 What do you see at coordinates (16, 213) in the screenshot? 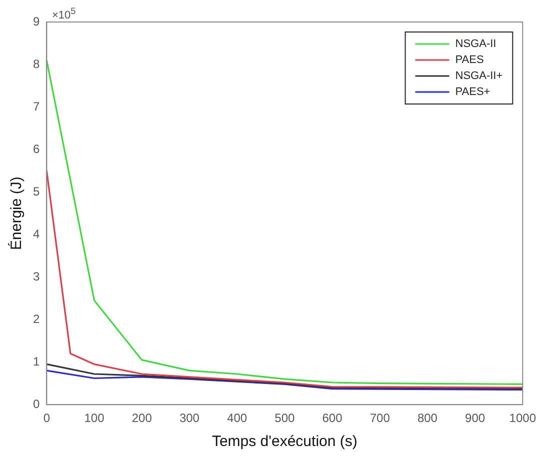
I see `y-axis-title: Énergie (J)` at bounding box center [16, 213].